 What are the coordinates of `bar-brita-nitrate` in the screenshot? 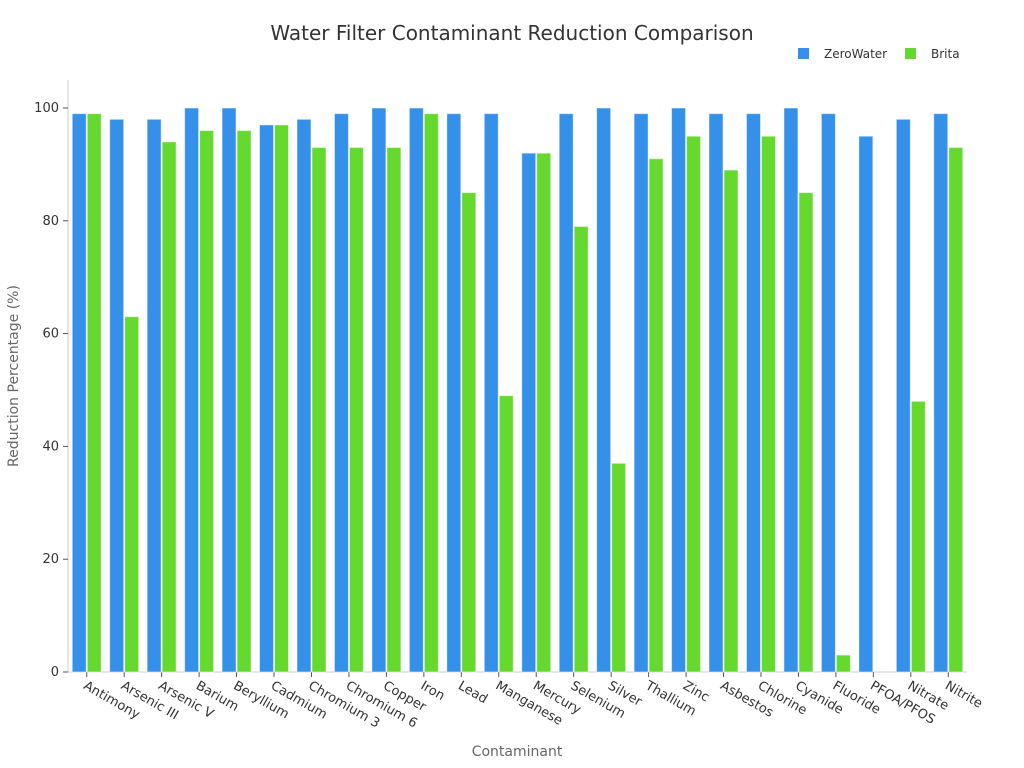 It's located at (918, 536).